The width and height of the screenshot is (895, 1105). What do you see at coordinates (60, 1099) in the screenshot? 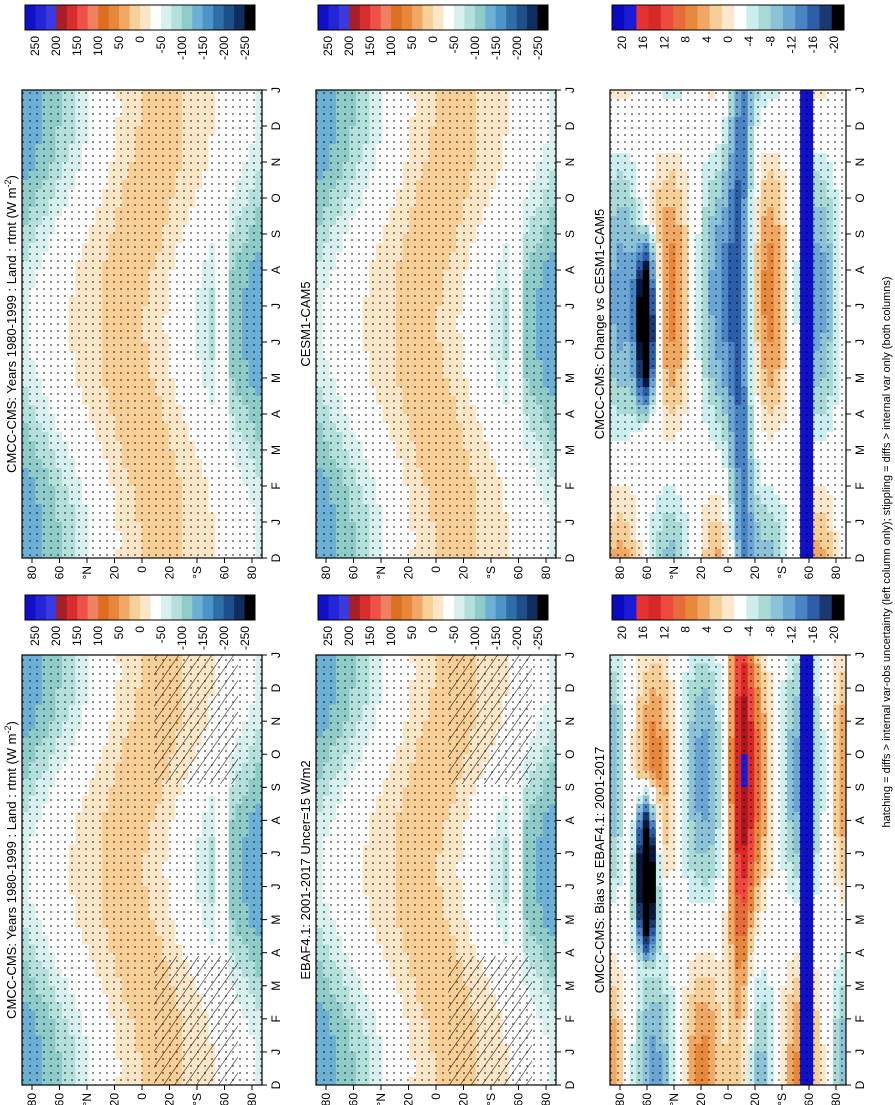
I see `lat-label: 60` at bounding box center [60, 1099].